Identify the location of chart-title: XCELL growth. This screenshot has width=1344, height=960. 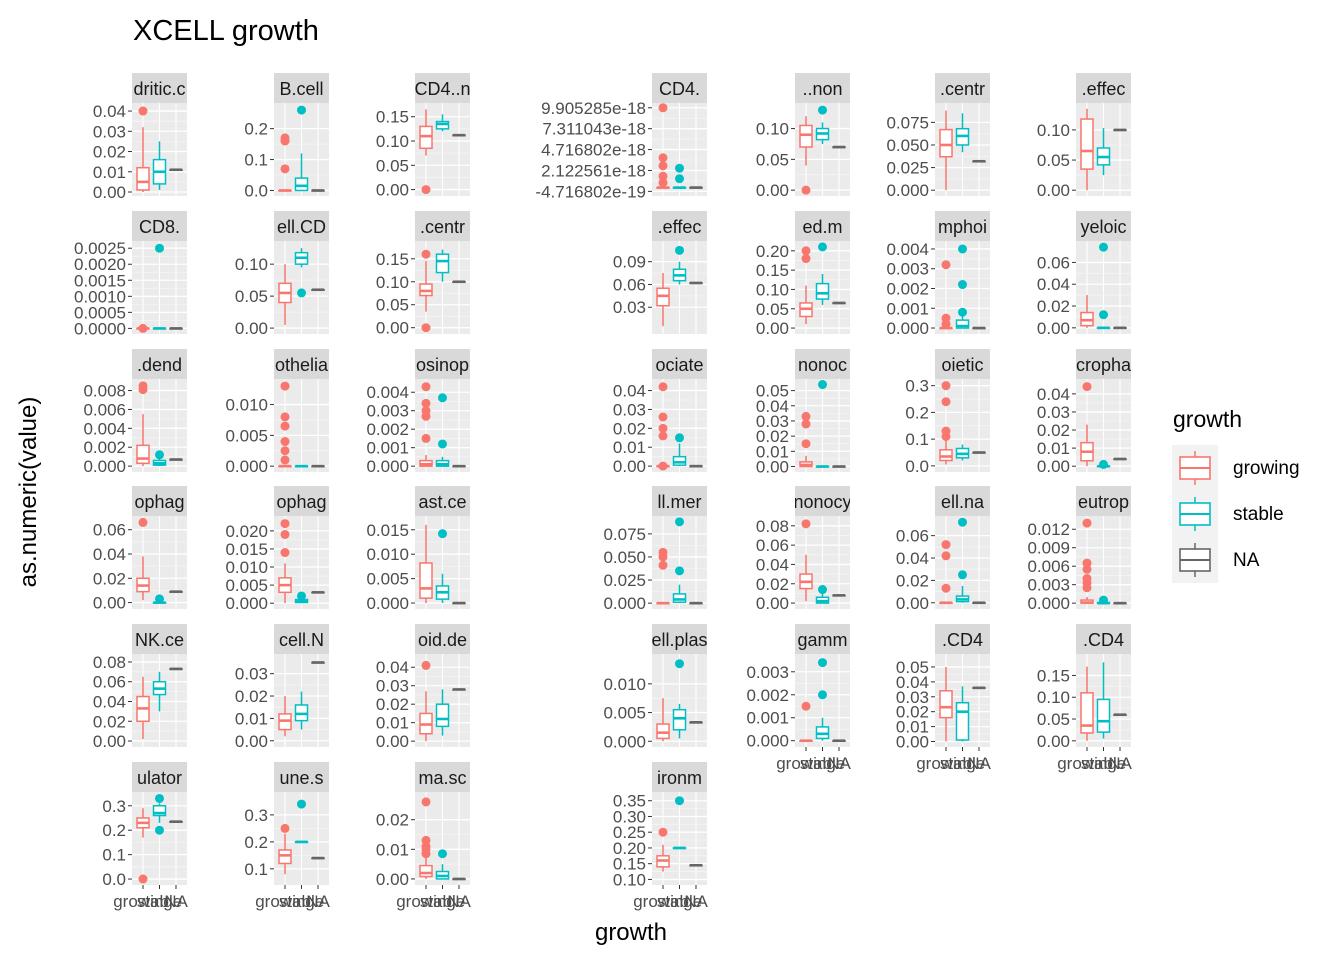
(226, 31).